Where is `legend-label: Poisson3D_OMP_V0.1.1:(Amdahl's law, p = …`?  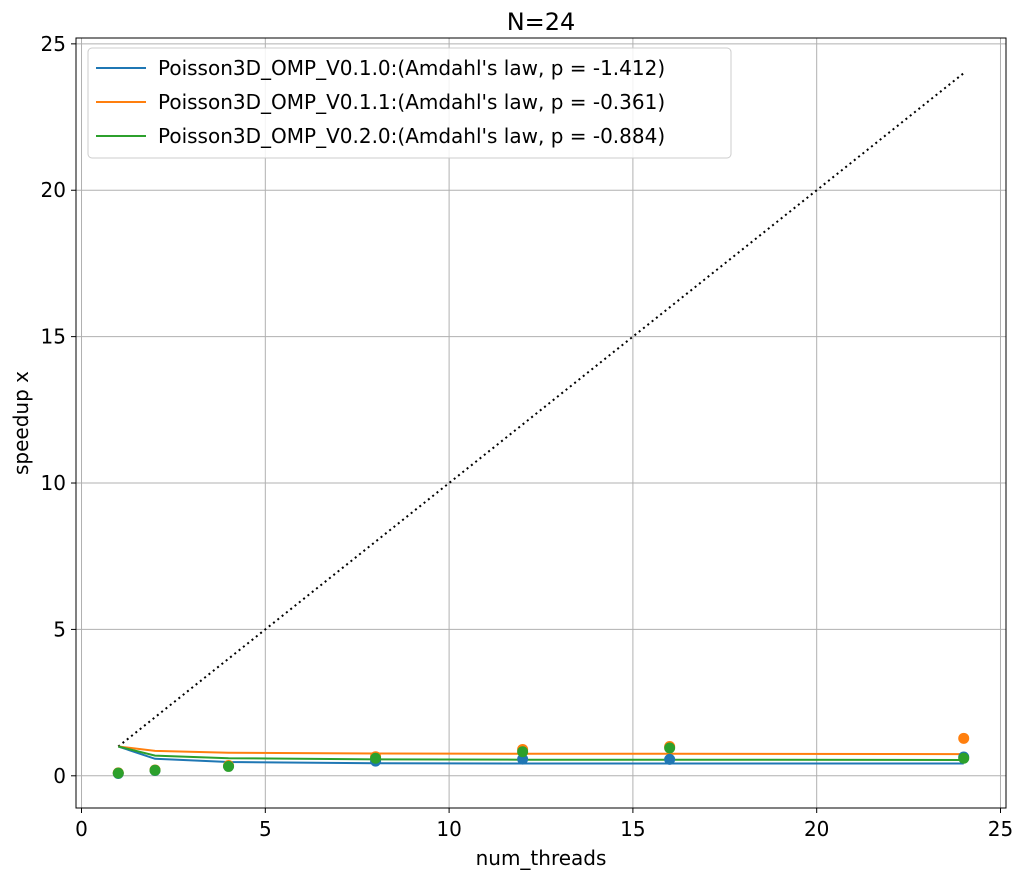 legend-label: Poisson3D_OMP_V0.1.1:(Amdahl's law, p = … is located at coordinates (411, 102).